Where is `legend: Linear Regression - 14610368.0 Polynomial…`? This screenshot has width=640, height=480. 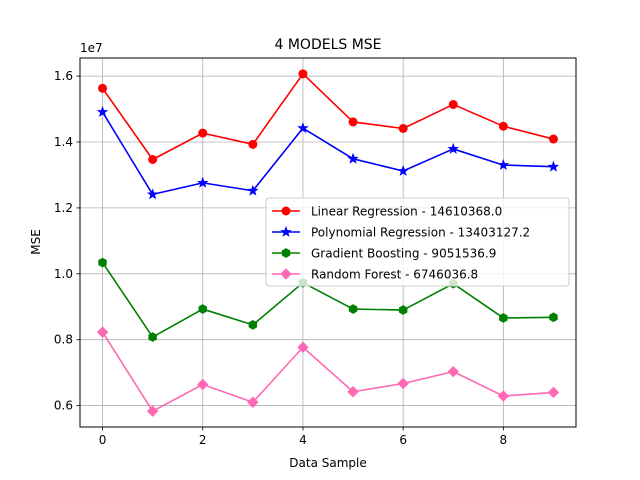 legend: Linear Regression - 14610368.0 Polynomial… is located at coordinates (417, 242).